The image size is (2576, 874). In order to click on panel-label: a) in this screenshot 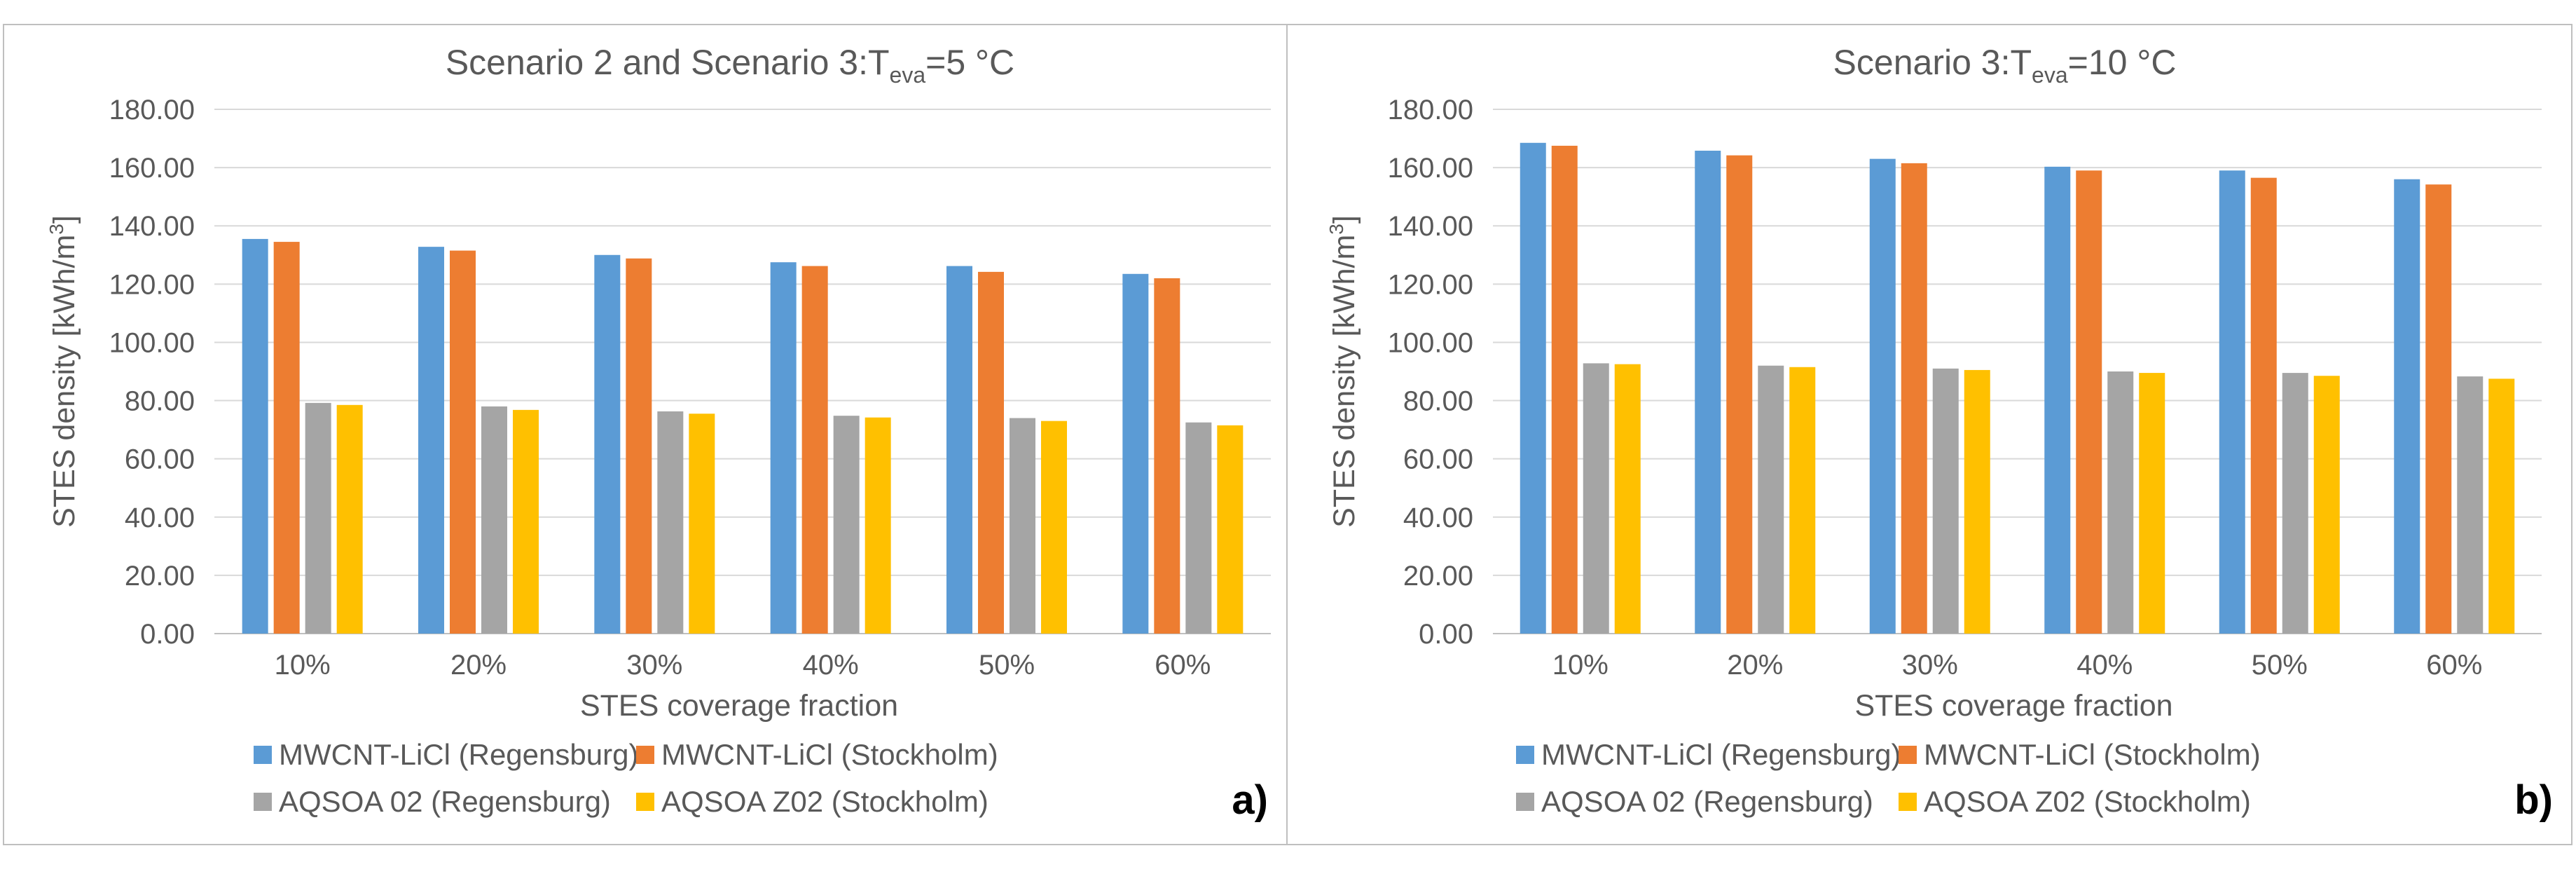, I will do `click(1250, 800)`.